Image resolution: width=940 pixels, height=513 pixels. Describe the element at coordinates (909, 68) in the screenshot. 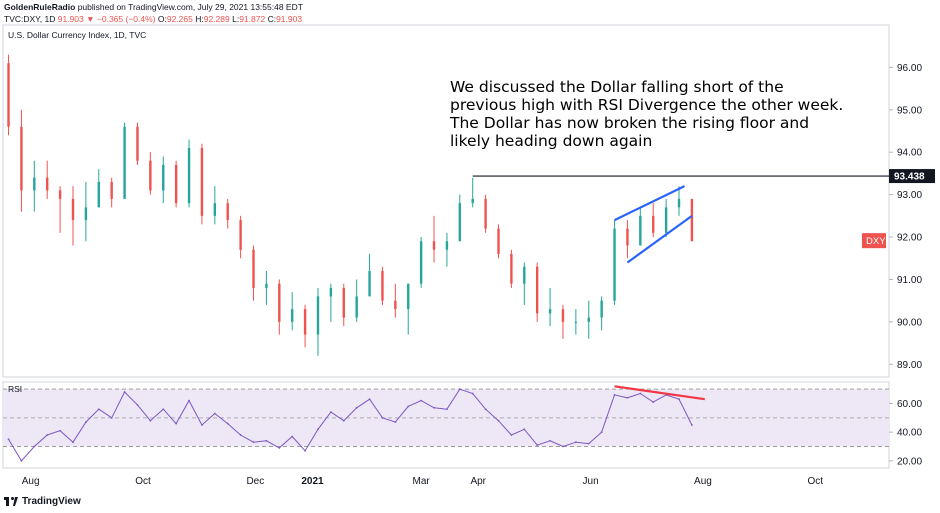

I see `price-tick-label: 96.00` at that location.